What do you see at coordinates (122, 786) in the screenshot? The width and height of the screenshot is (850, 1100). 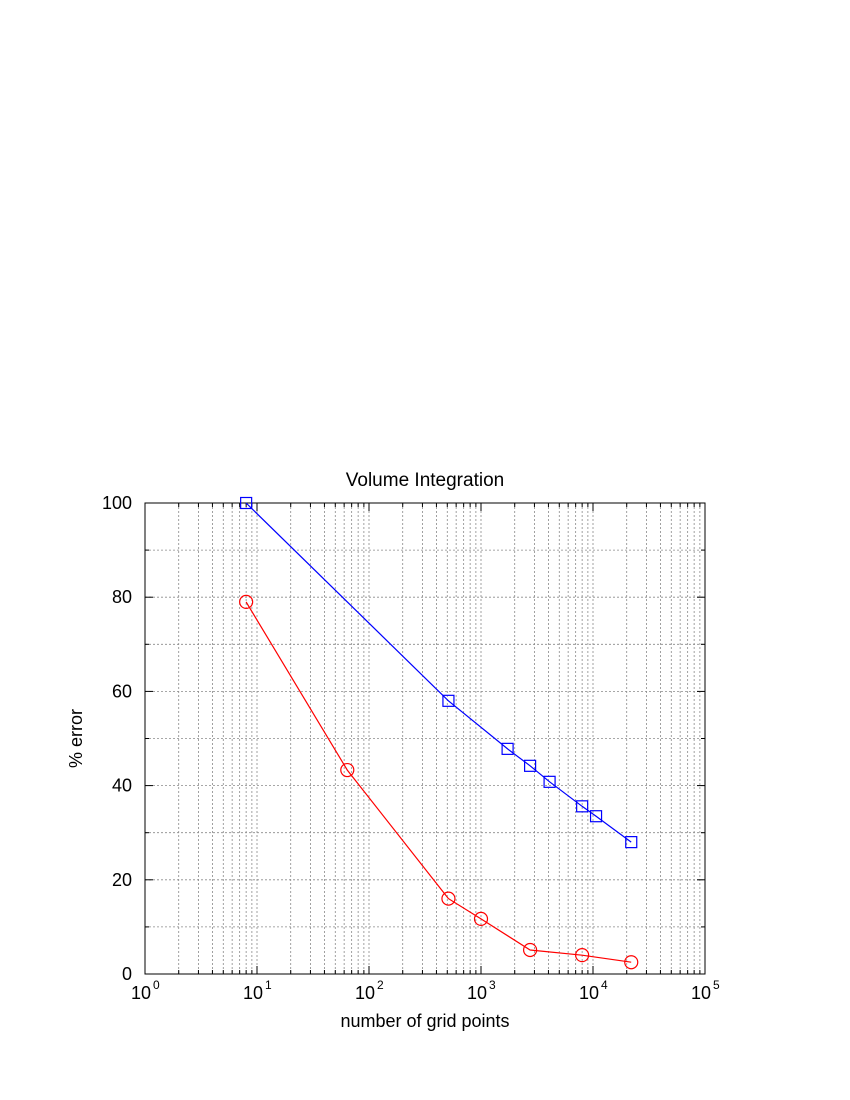 I see `y-tick-label: 40` at bounding box center [122, 786].